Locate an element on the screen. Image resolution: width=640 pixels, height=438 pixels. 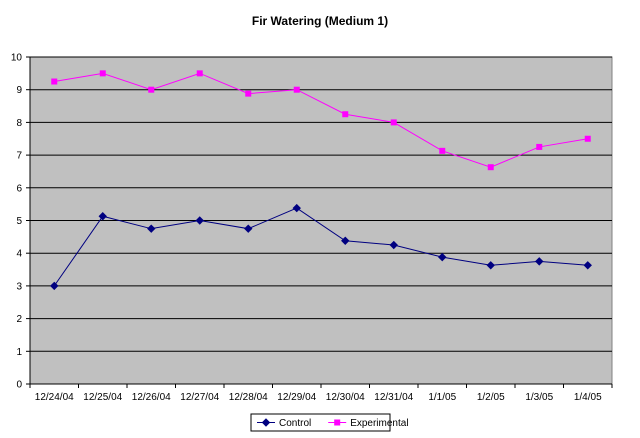
x-tick-label: 12/25/04 is located at coordinates (102, 397).